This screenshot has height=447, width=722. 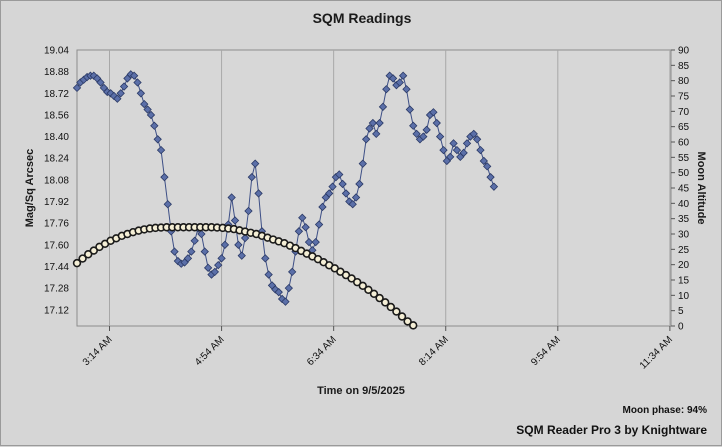 I want to click on y2-tick-label: 40, so click(x=684, y=204).